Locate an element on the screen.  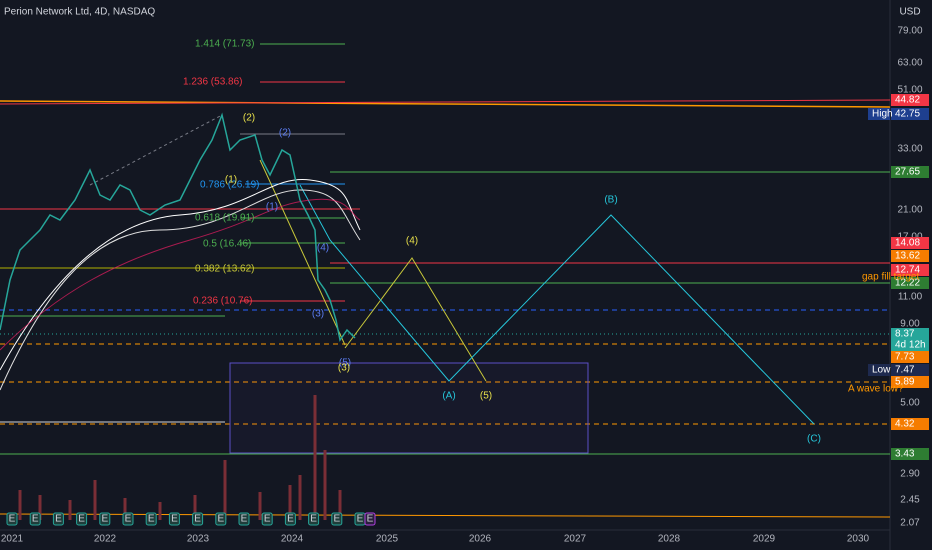
fib-label: 0.5 (16.46) is located at coordinates (227, 244).